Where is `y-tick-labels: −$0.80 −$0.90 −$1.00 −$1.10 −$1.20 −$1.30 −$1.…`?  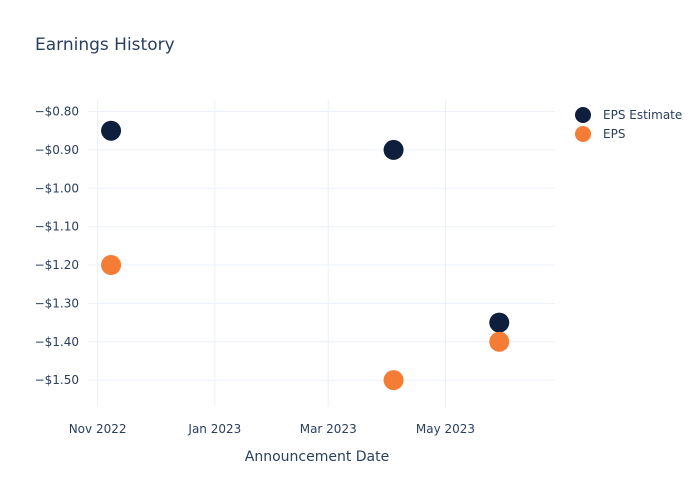 y-tick-labels: −$0.80 −$0.90 −$1.00 −$1.10 −$1.20 −$1.30 −$1.… is located at coordinates (57, 246).